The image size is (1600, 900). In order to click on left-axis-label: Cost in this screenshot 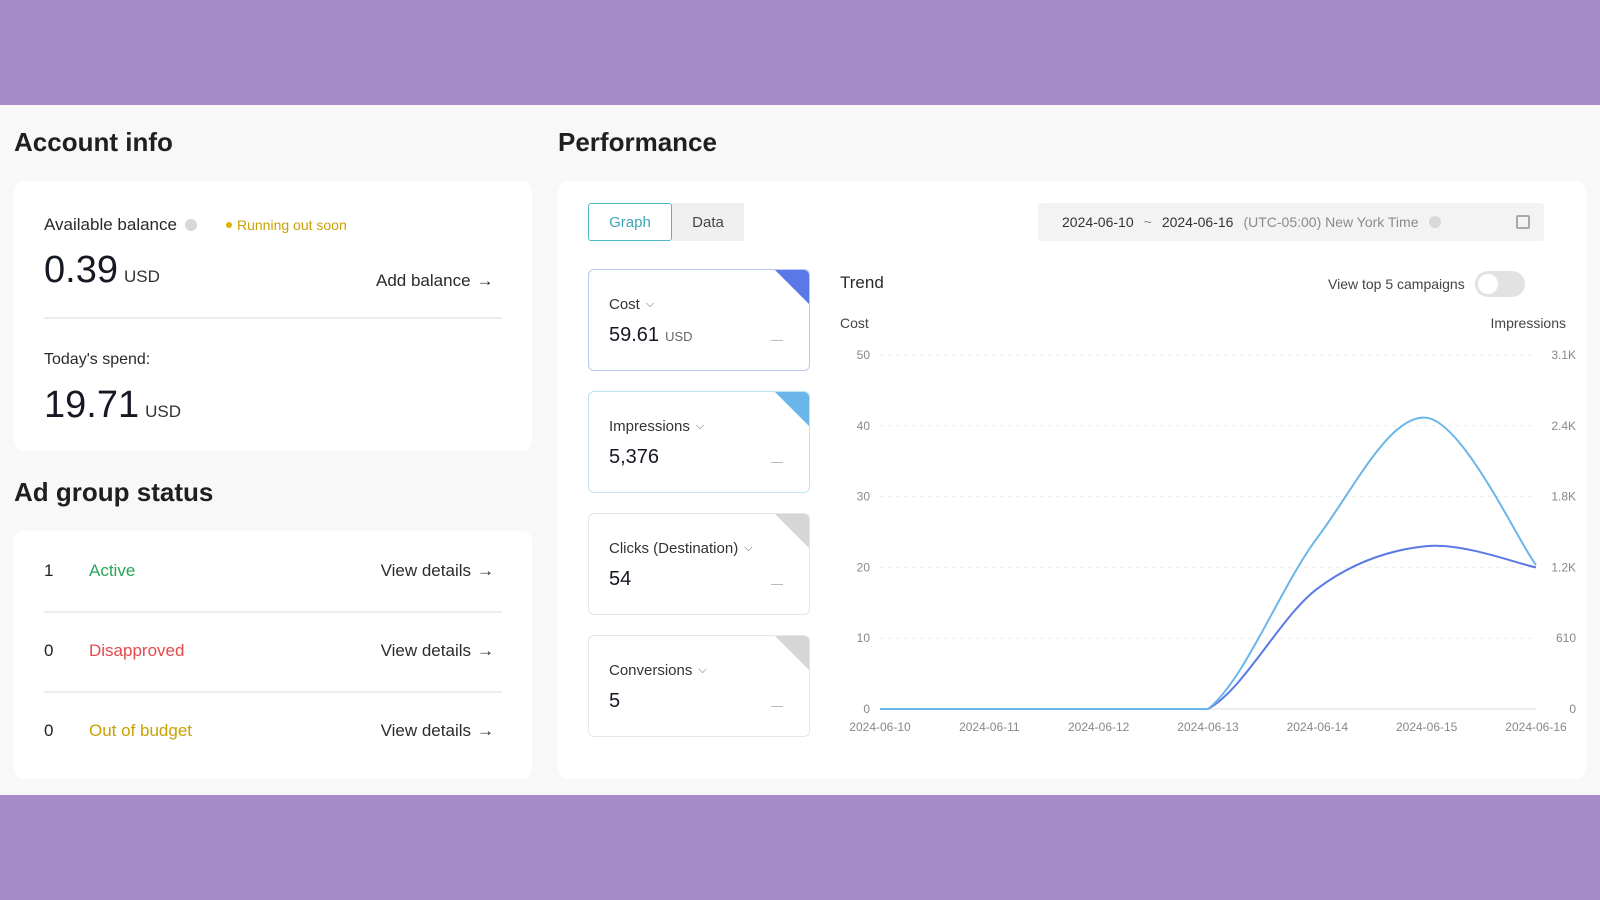, I will do `click(854, 323)`.